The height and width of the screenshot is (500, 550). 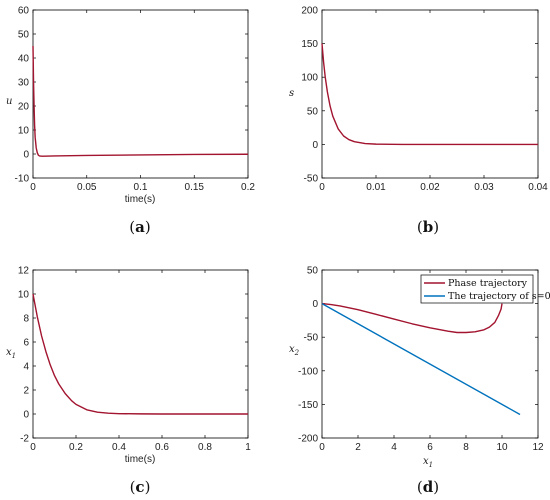 What do you see at coordinates (24, 295) in the screenshot?
I see `panel-c-y-tick-label: 10` at bounding box center [24, 295].